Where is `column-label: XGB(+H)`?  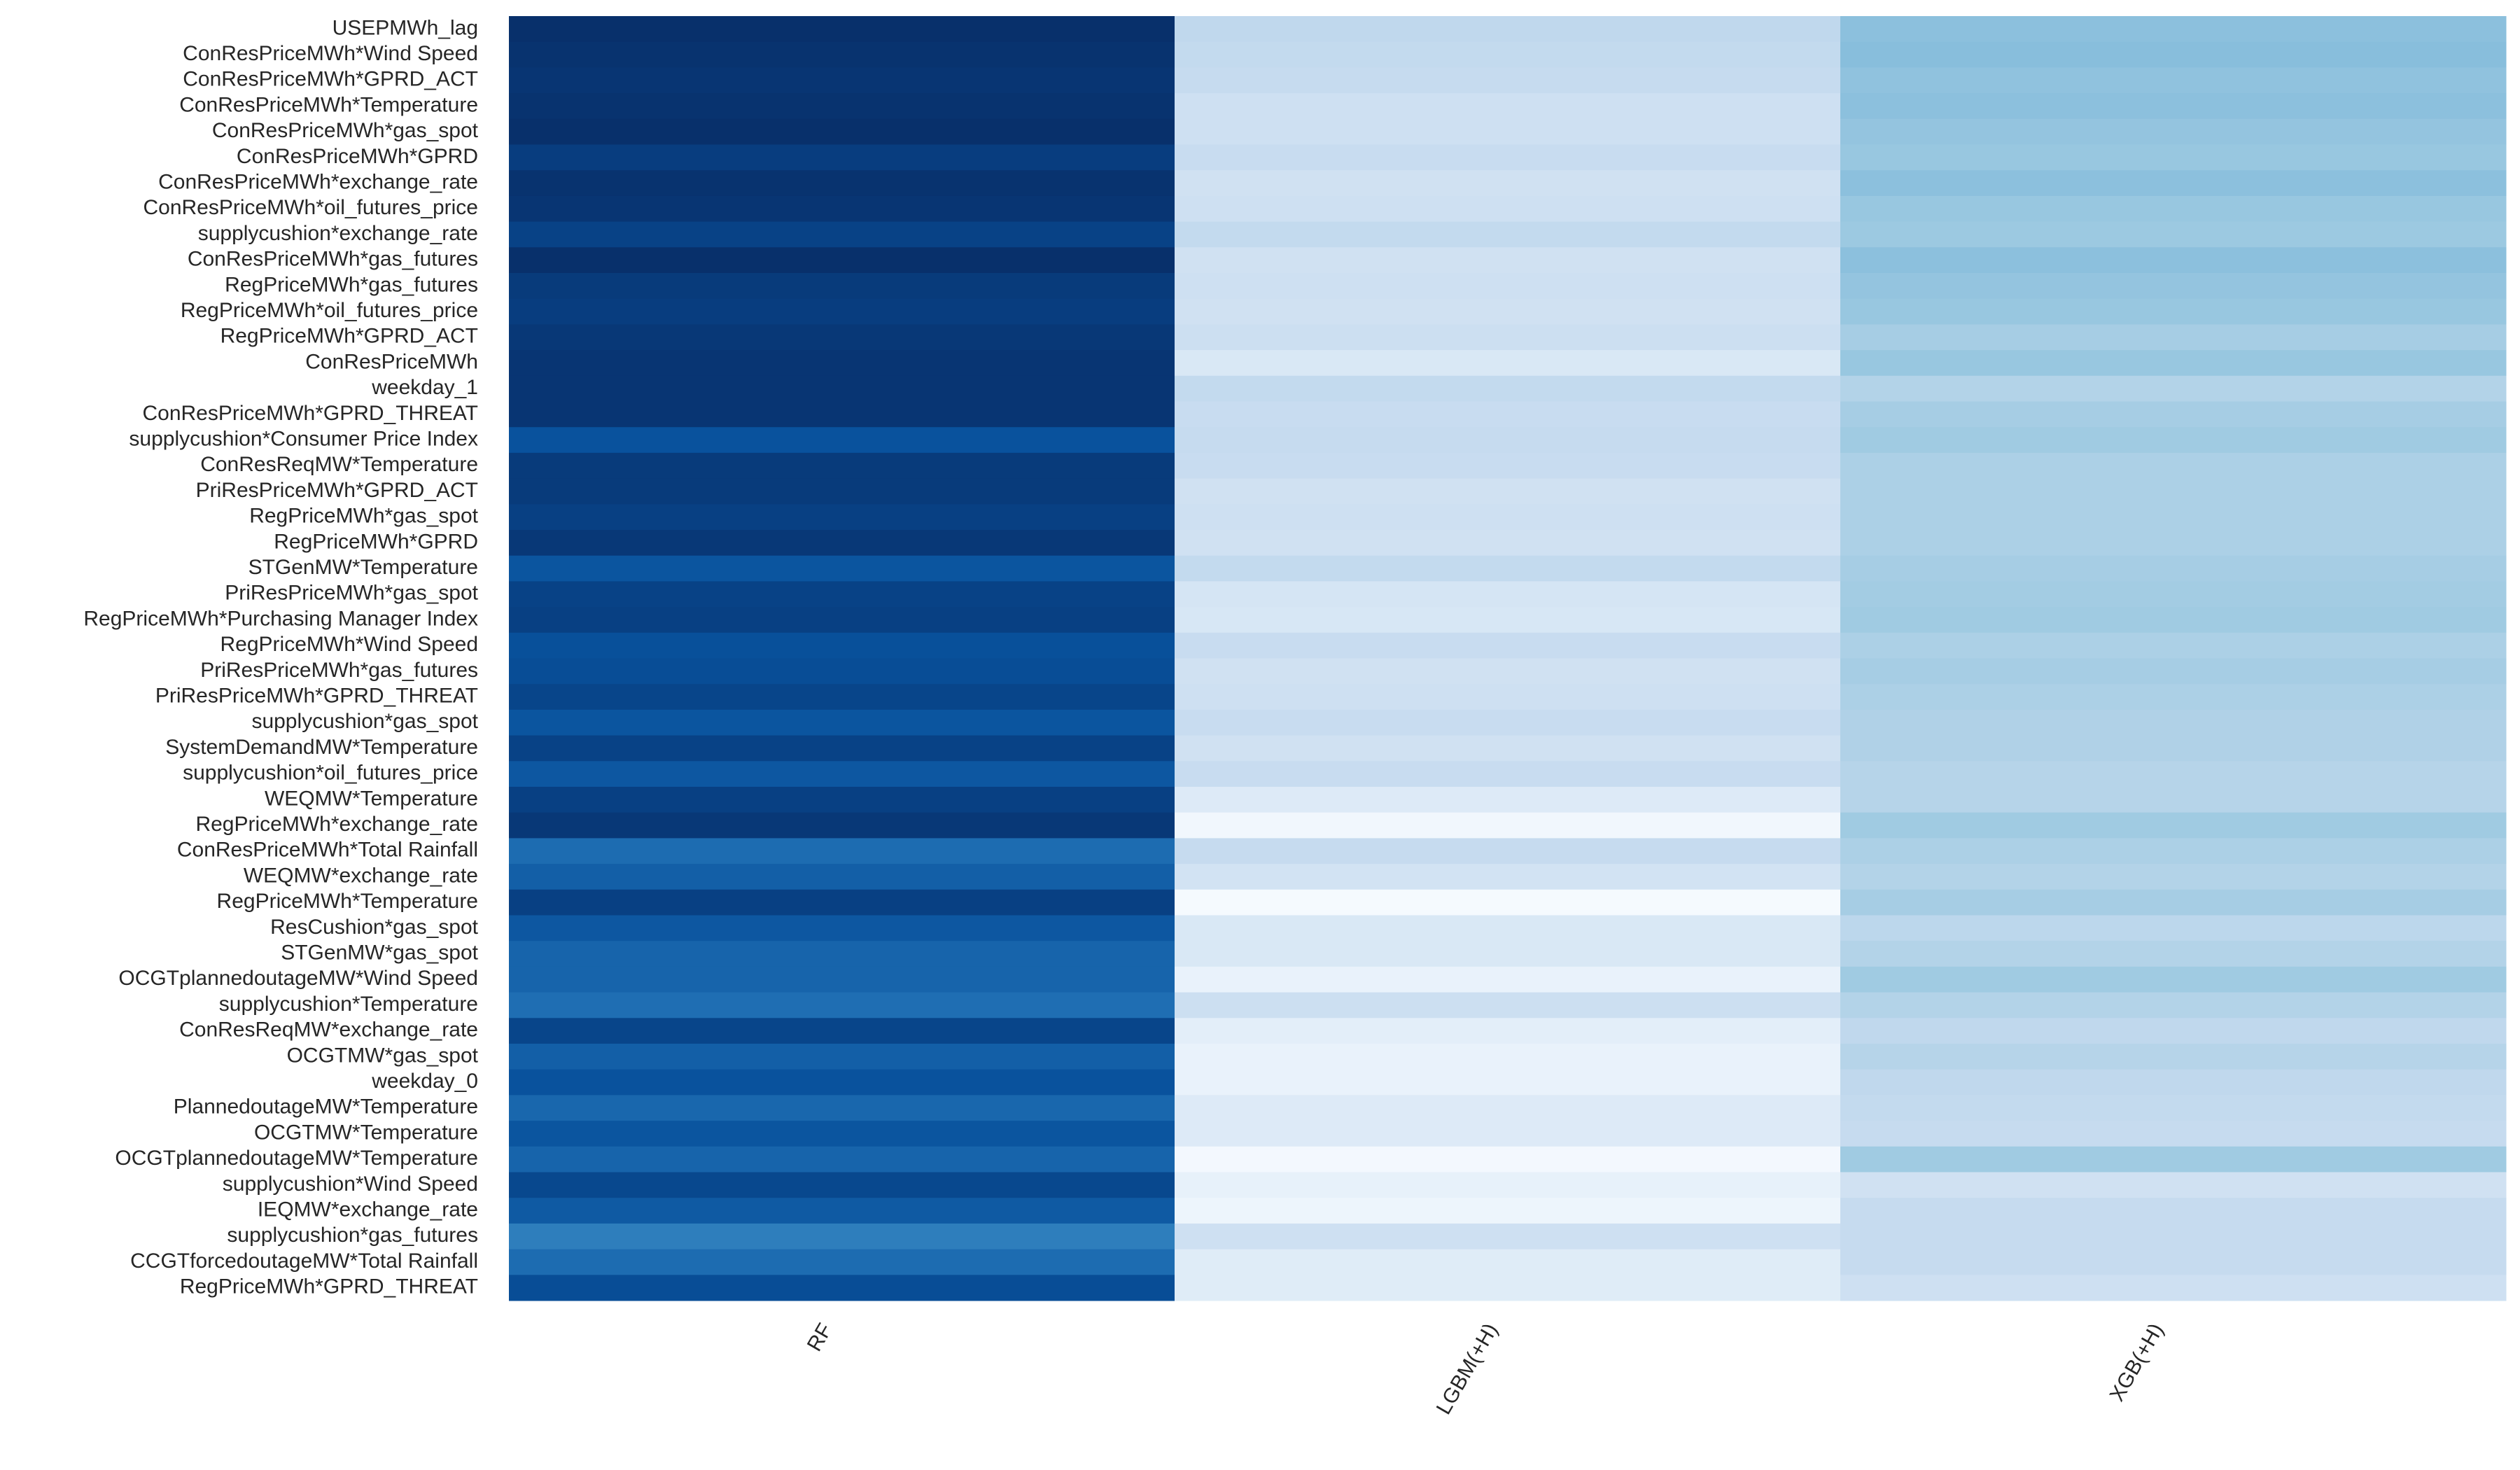 column-label: XGB(+H) is located at coordinates (2137, 1363).